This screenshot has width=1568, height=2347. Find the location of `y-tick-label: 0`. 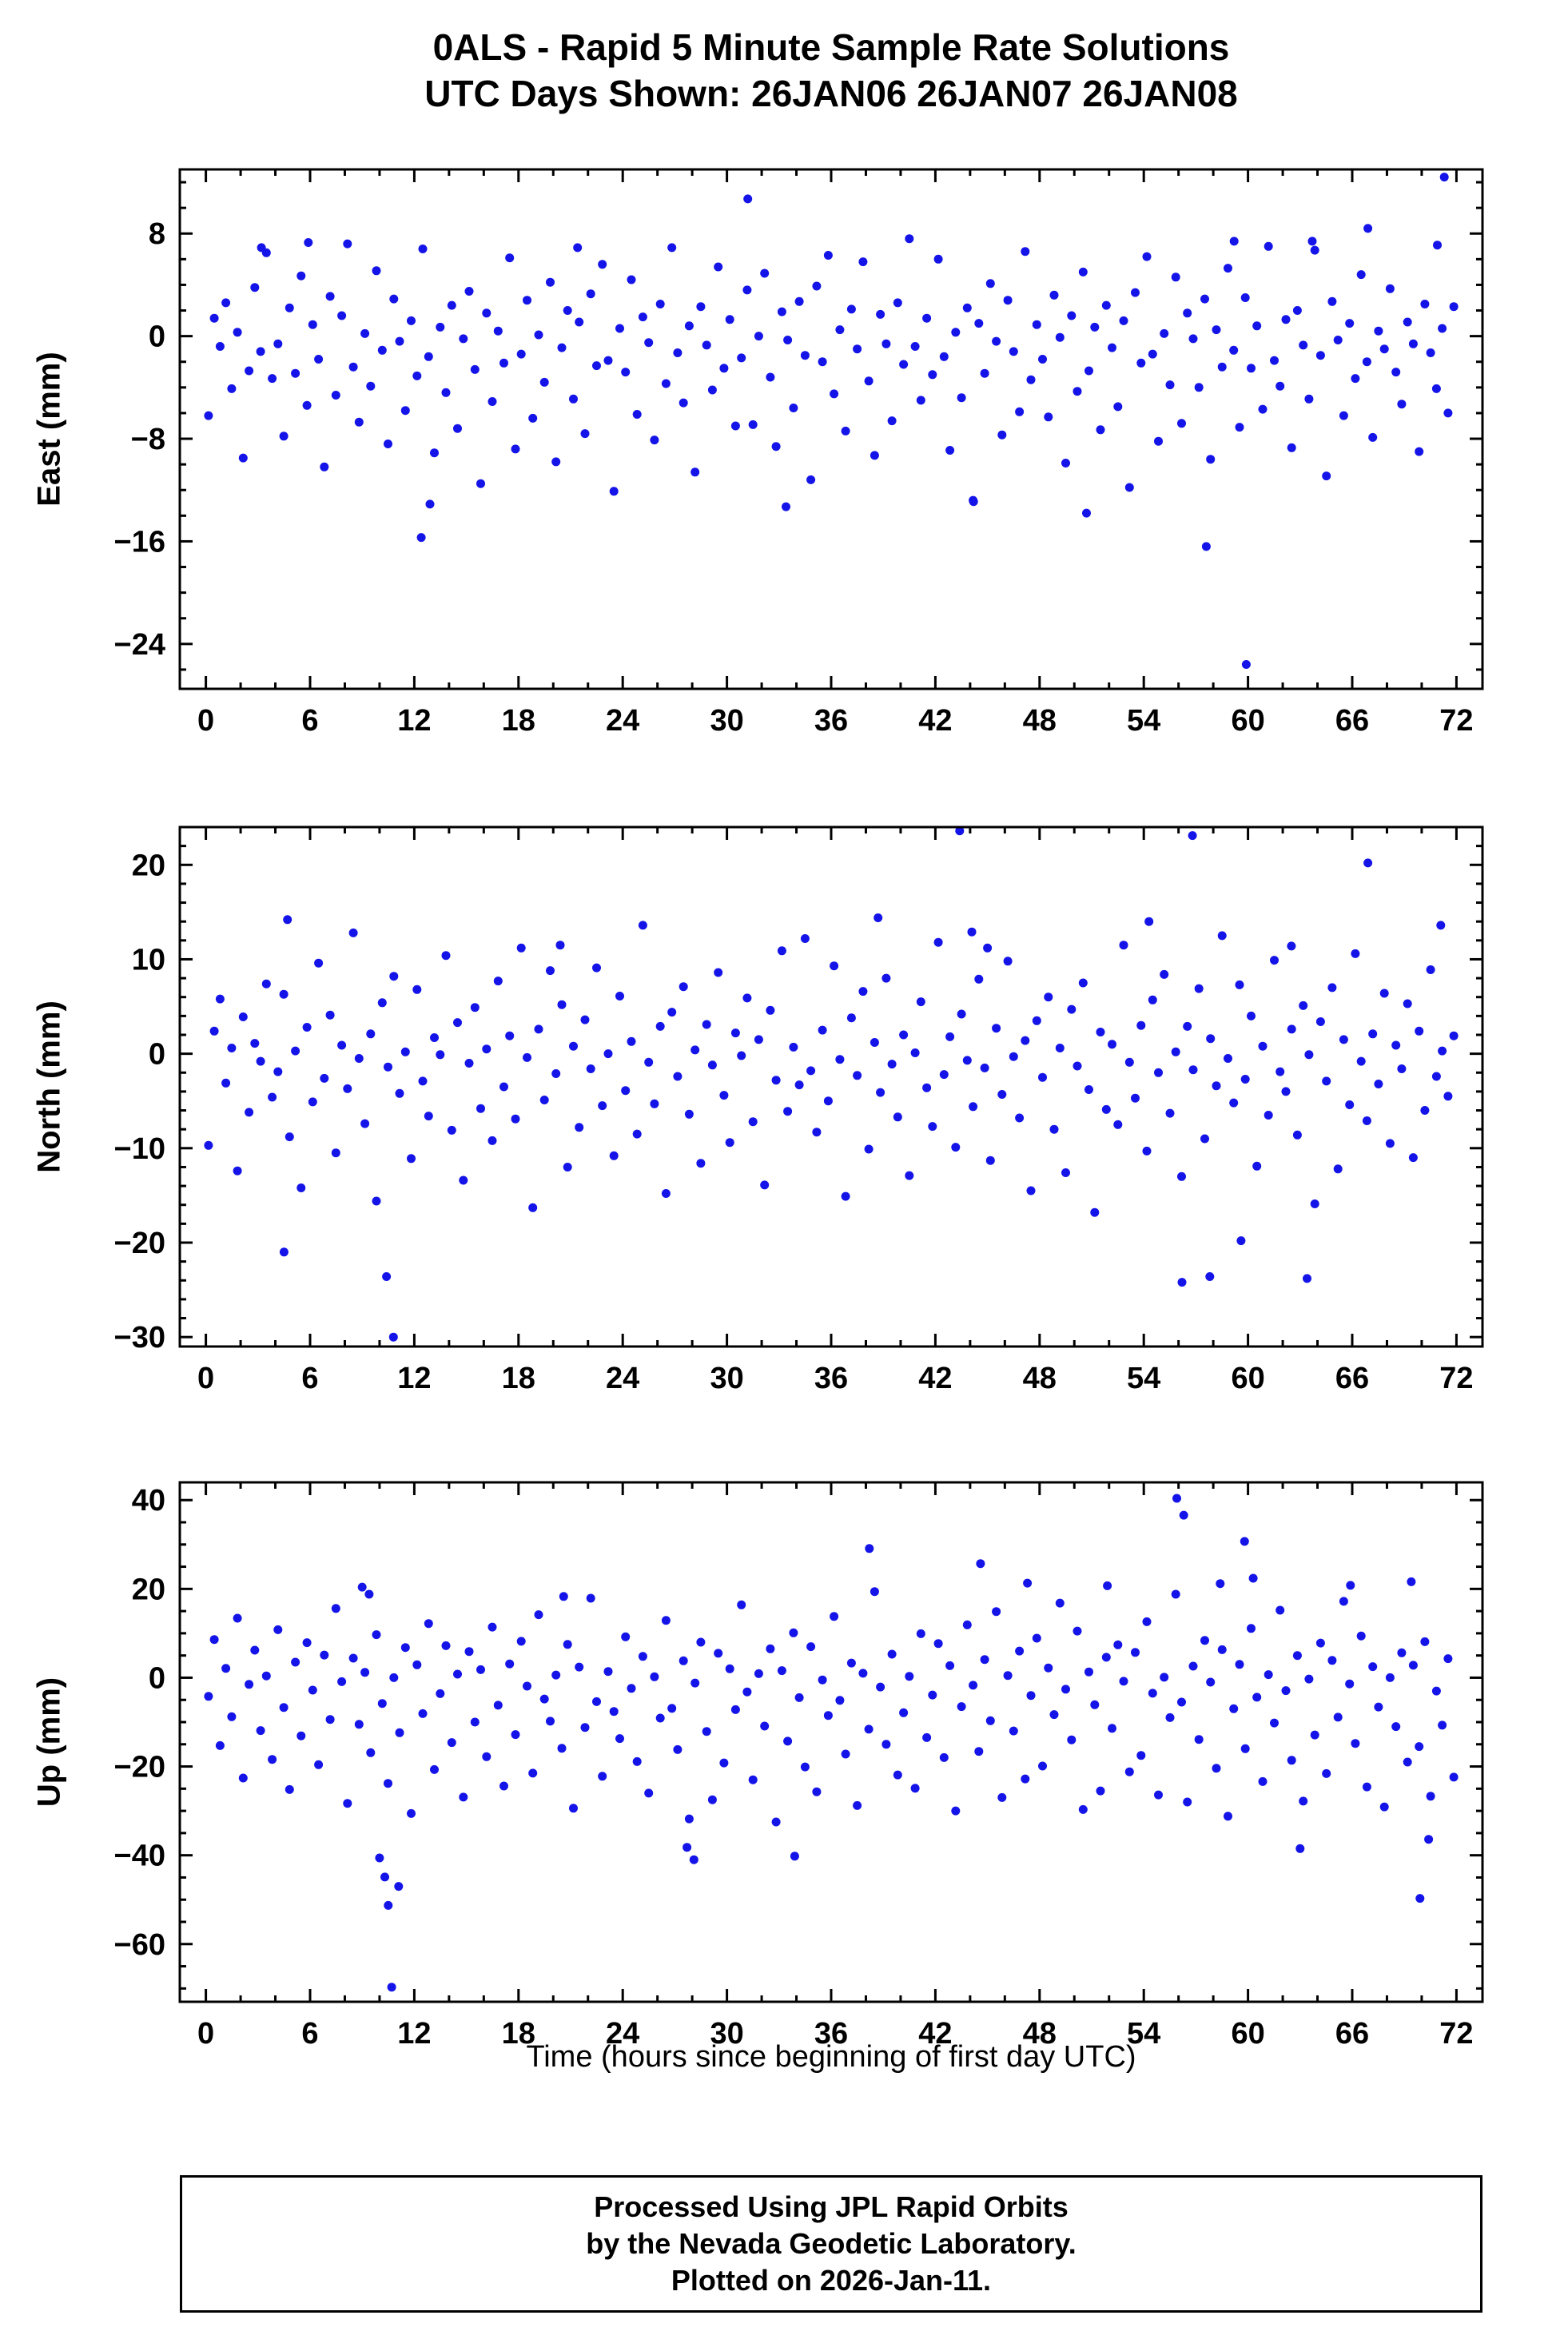

y-tick-label: 0 is located at coordinates (157, 337).